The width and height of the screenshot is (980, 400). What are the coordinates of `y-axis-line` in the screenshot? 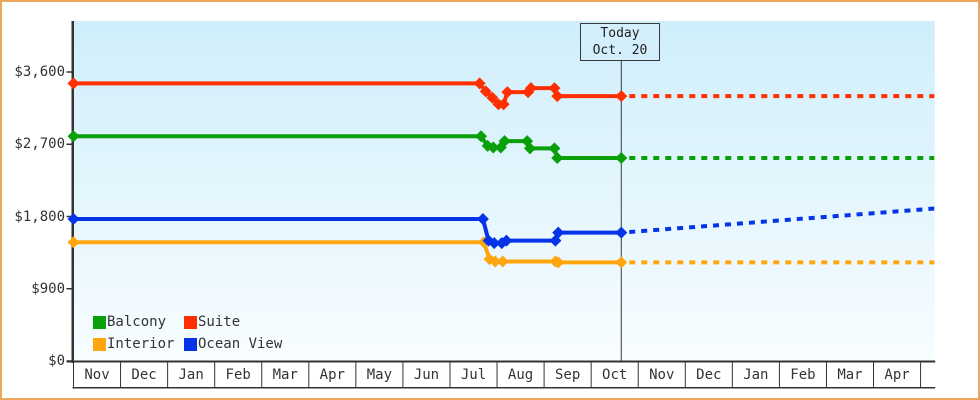 It's located at (72, 192).